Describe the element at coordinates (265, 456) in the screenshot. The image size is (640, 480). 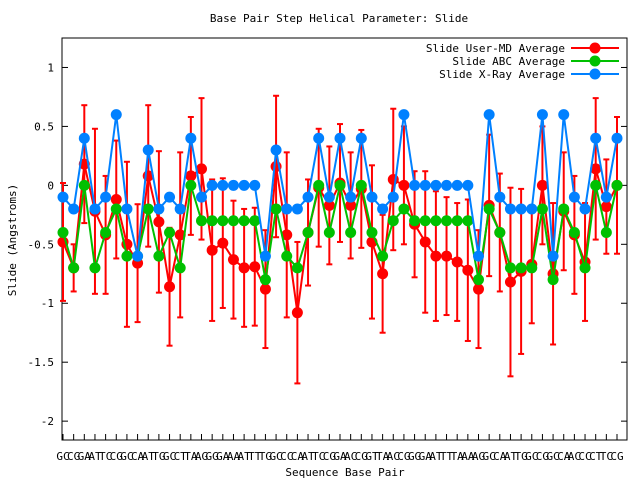
I see `x-tick-label: TG` at that location.